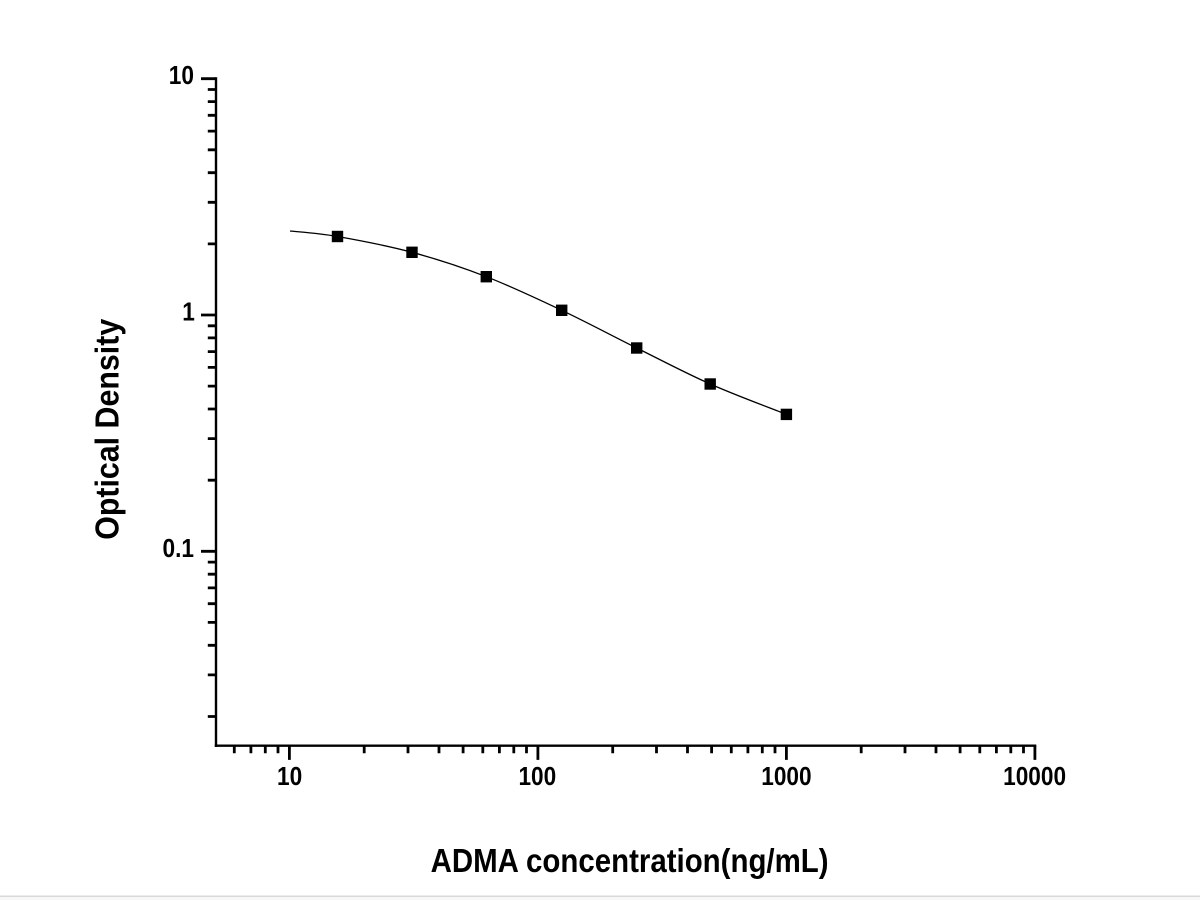 The height and width of the screenshot is (900, 1200). Describe the element at coordinates (1034, 776) in the screenshot. I see `svg-text: 10000` at that location.